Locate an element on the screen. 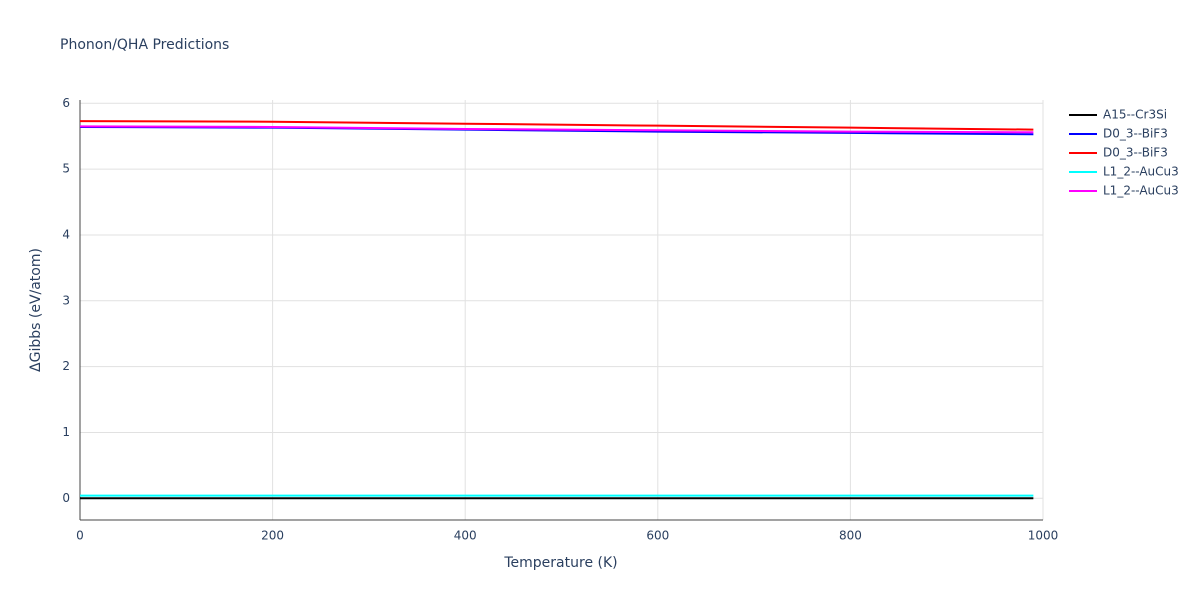 The width and height of the screenshot is (1200, 604). y-tick-label: 6 is located at coordinates (66, 103).